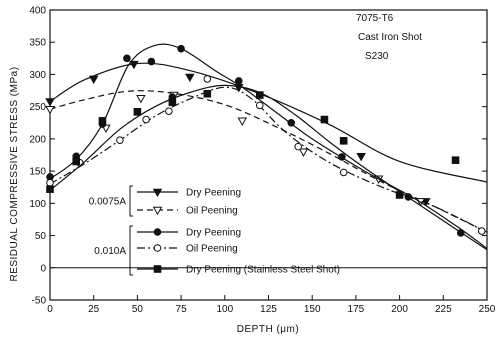 The height and width of the screenshot is (339, 498). Describe the element at coordinates (263, 270) in the screenshot. I see `legend-label: Dry Peening (Stainless Steel Shot)` at that location.